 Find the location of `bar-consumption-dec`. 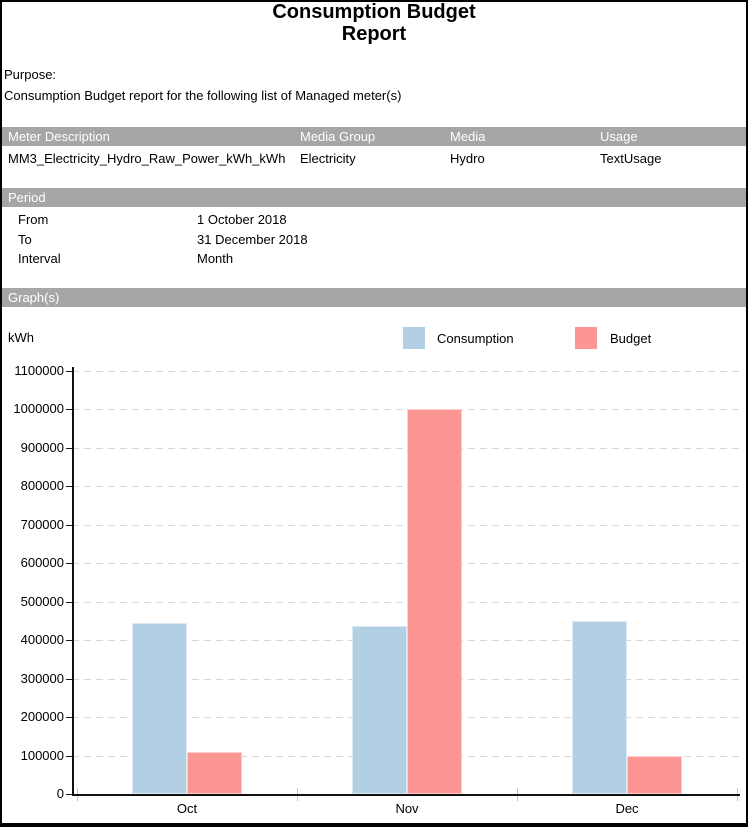

bar-consumption-dec is located at coordinates (599, 707).